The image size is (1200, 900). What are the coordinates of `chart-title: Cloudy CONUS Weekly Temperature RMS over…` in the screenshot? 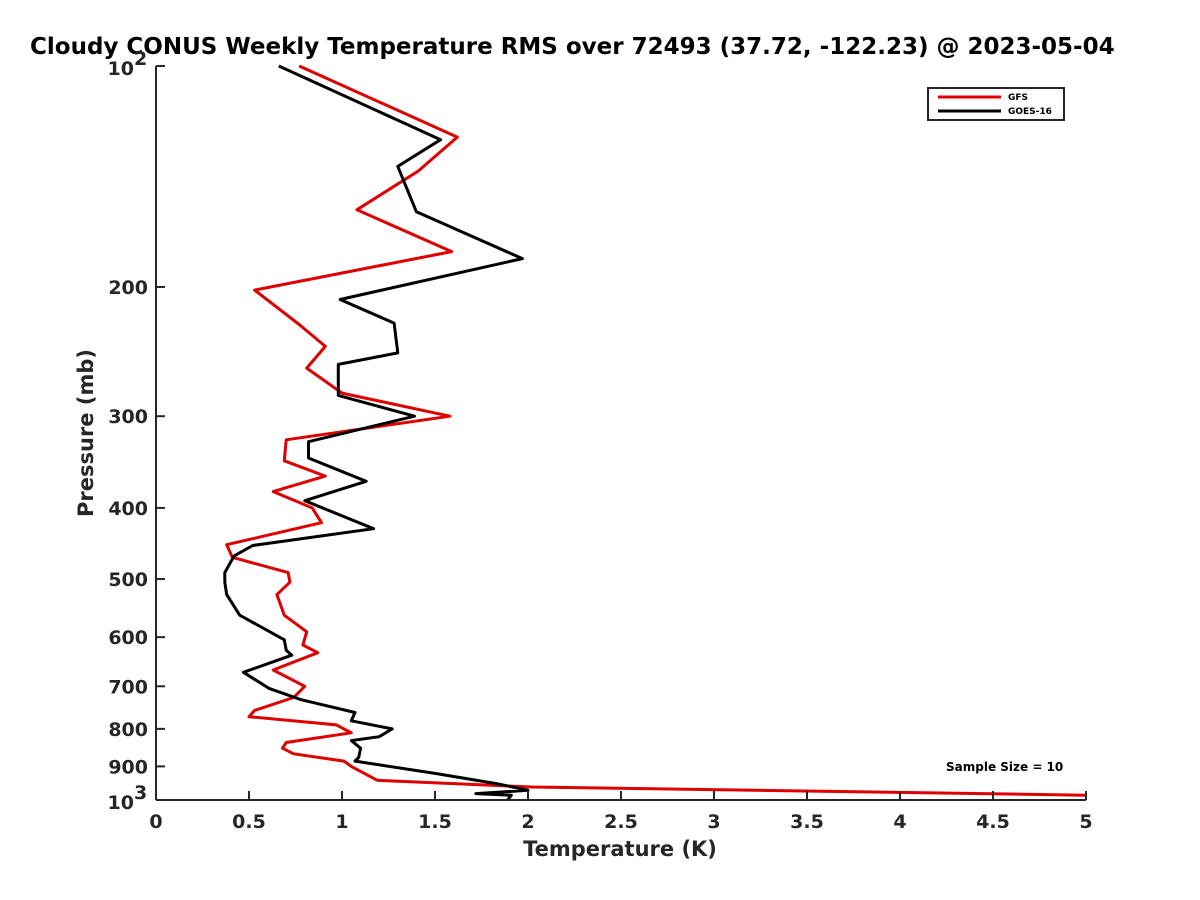 It's located at (572, 47).